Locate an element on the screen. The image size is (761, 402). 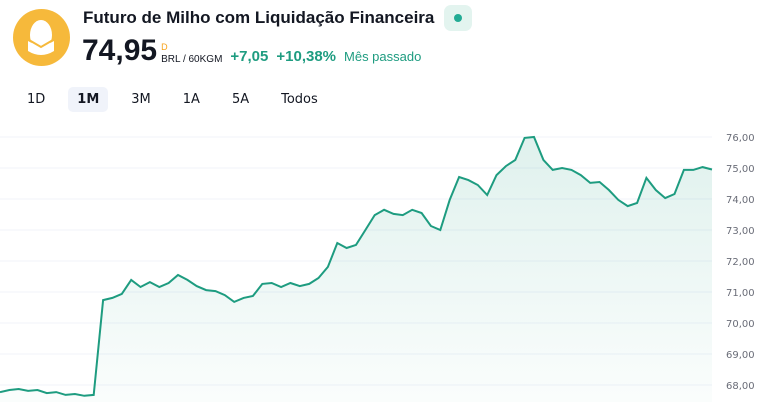
price-change: +7,05 is located at coordinates (249, 56).